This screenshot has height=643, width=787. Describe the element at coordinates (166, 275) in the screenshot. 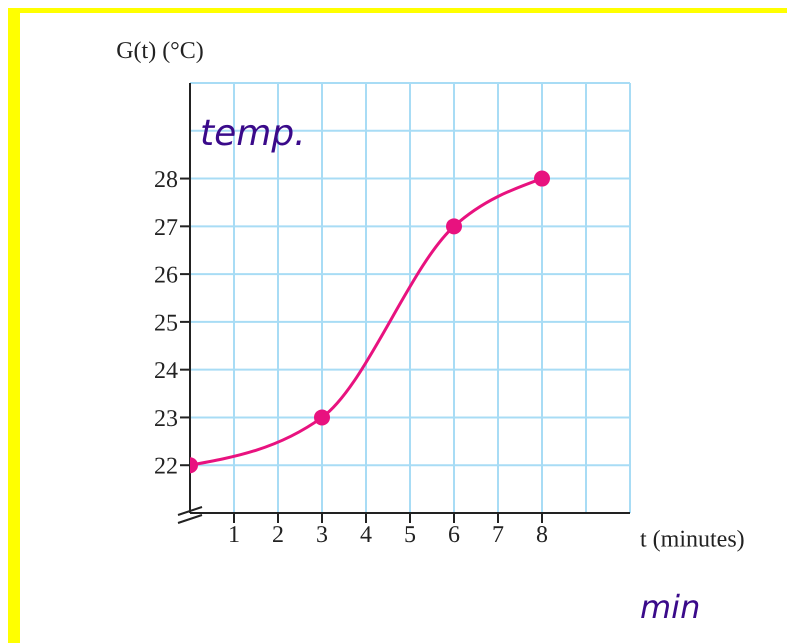

I see `y-tick-label: 26` at that location.